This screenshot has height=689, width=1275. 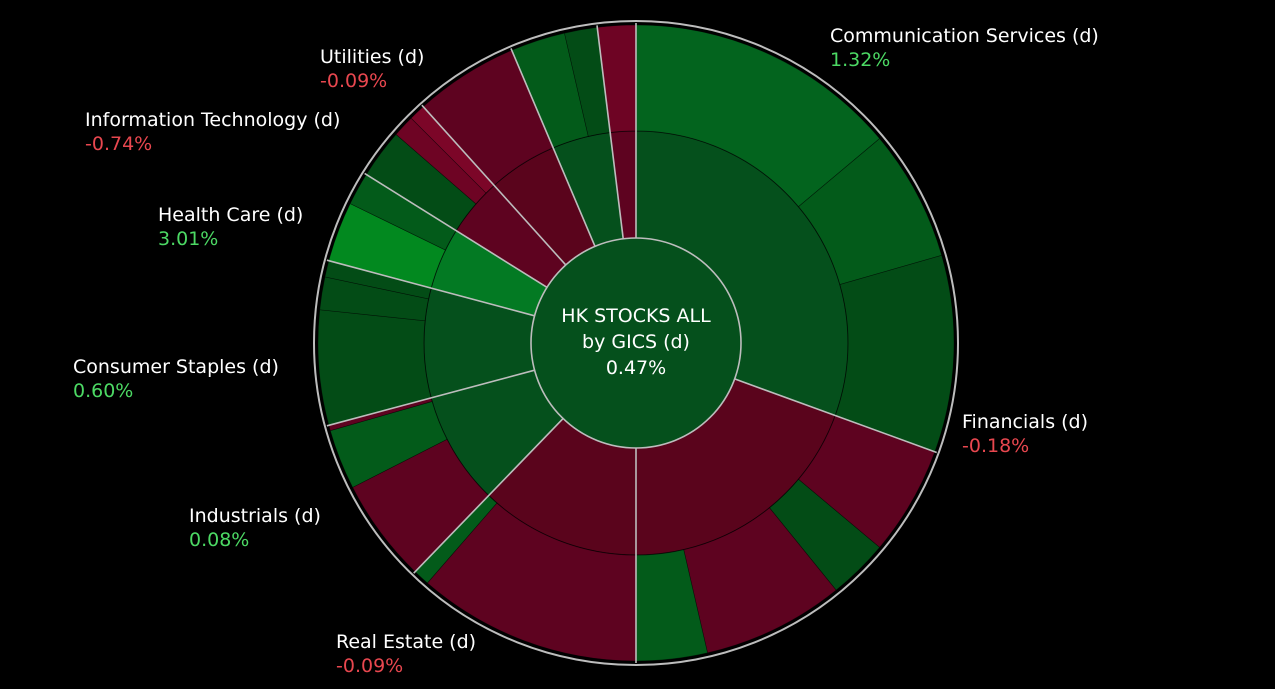 I want to click on sector-label-communication-services: Communication Services (d) 1.32%, so click(x=964, y=48).